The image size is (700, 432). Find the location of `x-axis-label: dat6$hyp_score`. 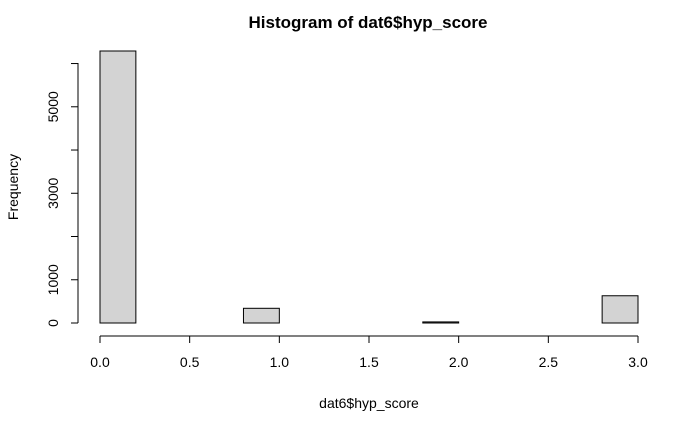

x-axis-label: dat6$hyp_score is located at coordinates (369, 403).